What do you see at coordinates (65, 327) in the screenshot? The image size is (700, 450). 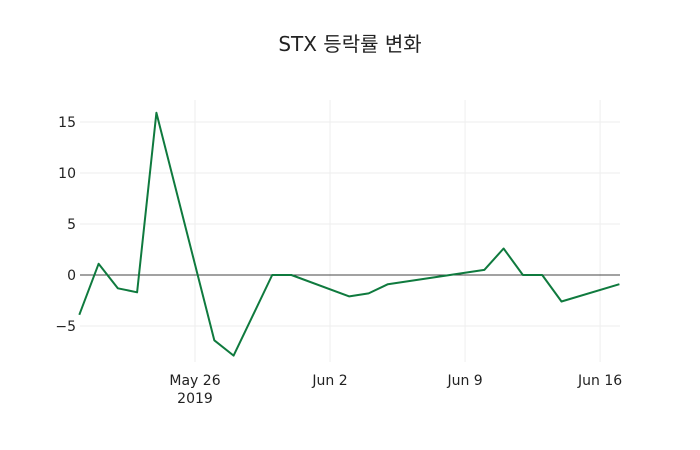 I see `y-tick-label: −5` at bounding box center [65, 327].